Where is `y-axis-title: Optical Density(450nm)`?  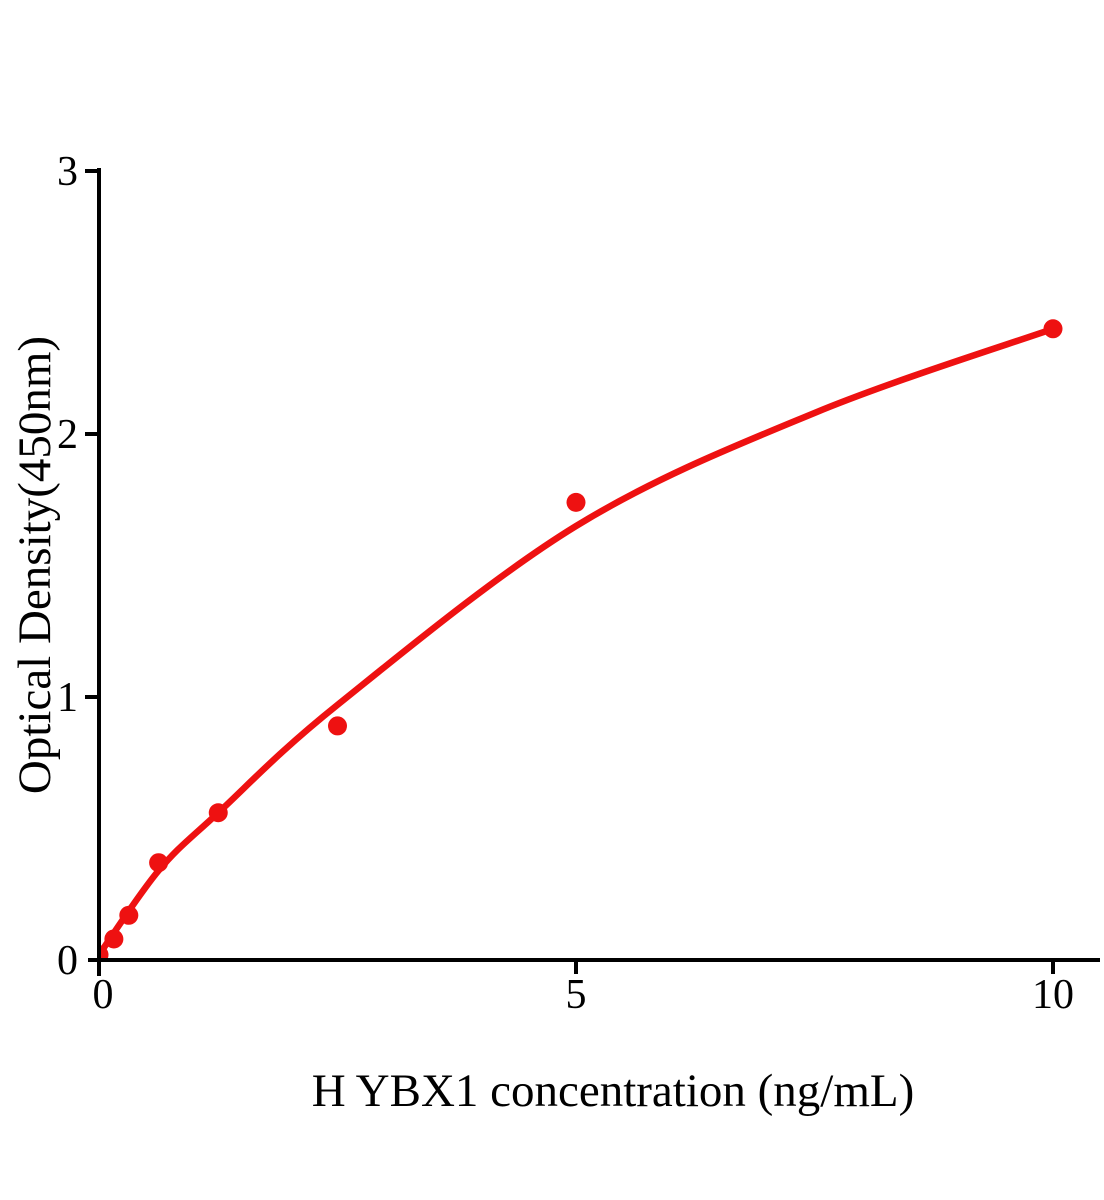 y-axis-title: Optical Density(450nm) is located at coordinates (35, 565).